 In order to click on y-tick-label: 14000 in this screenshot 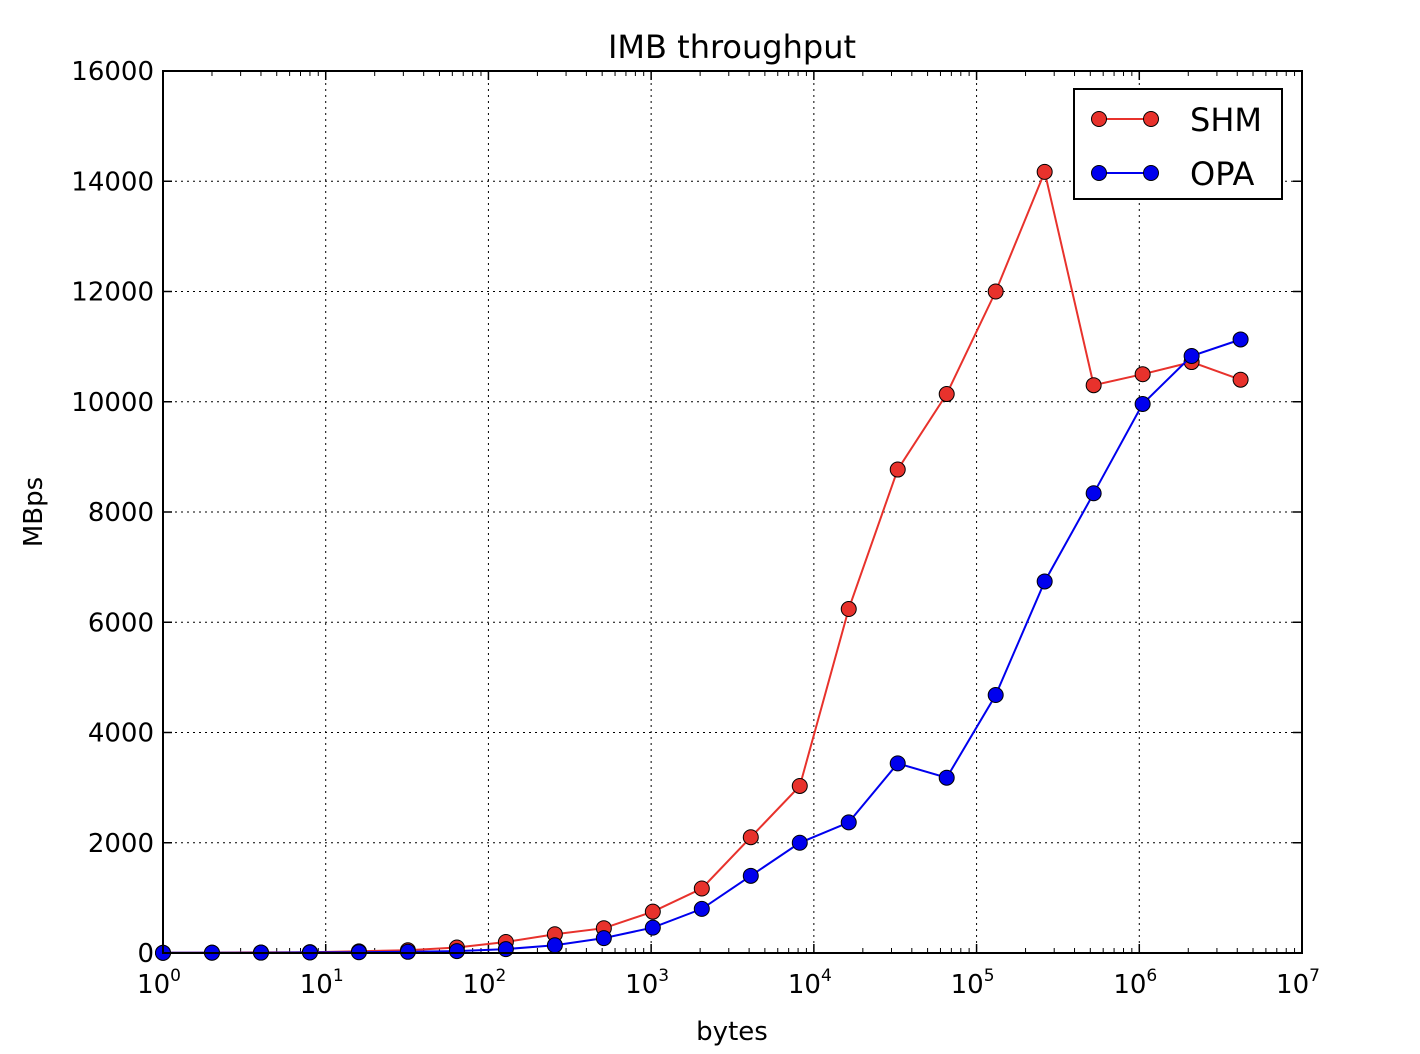, I will do `click(112, 182)`.